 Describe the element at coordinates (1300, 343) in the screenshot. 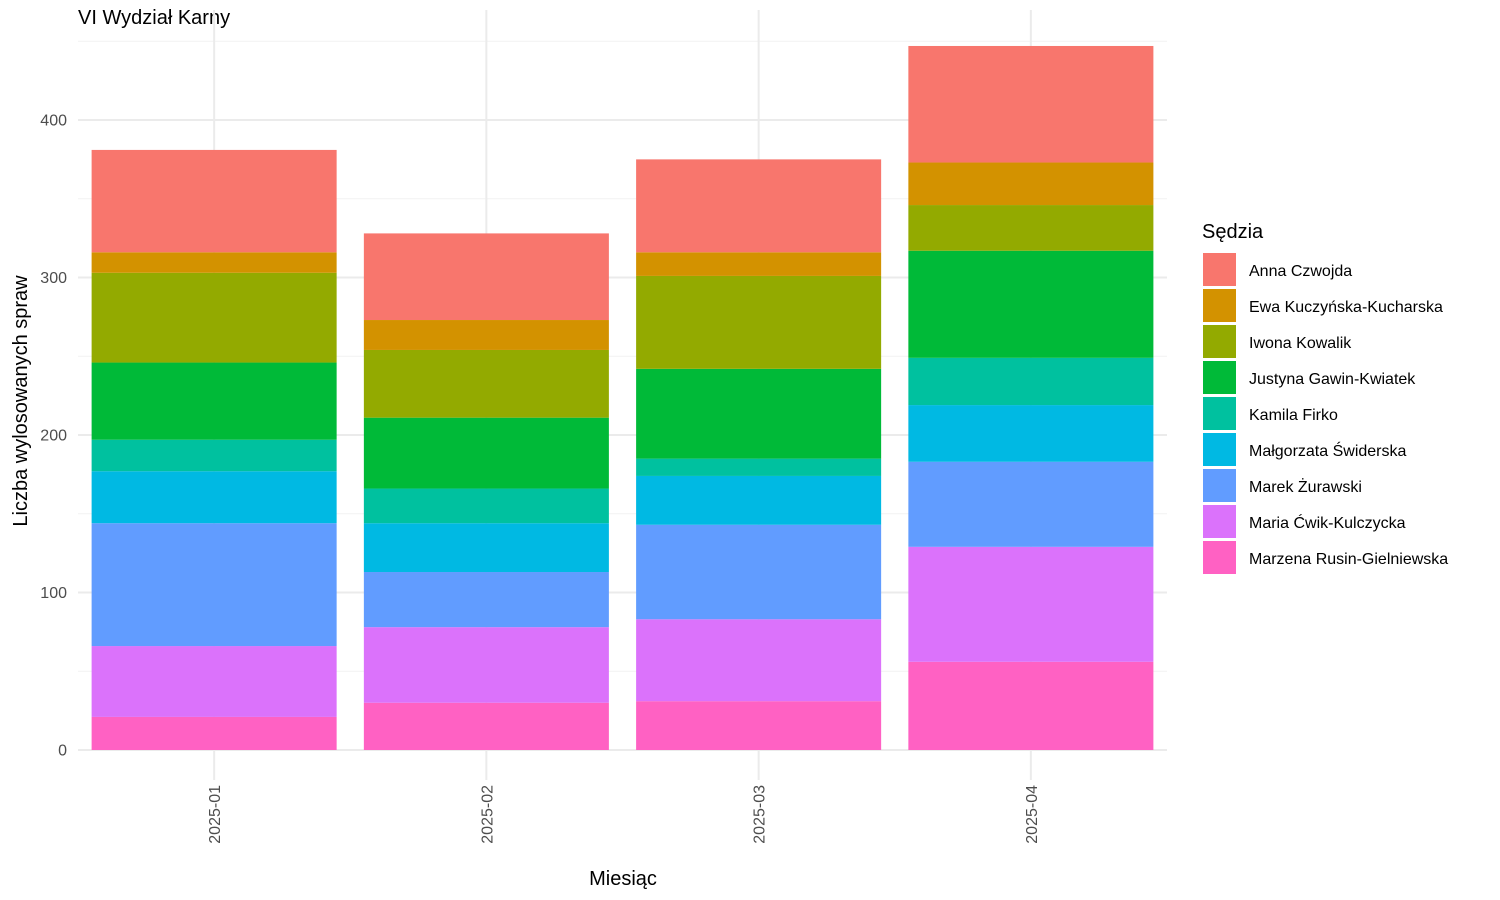

I see `legend-label: Iwona Kowalik` at that location.